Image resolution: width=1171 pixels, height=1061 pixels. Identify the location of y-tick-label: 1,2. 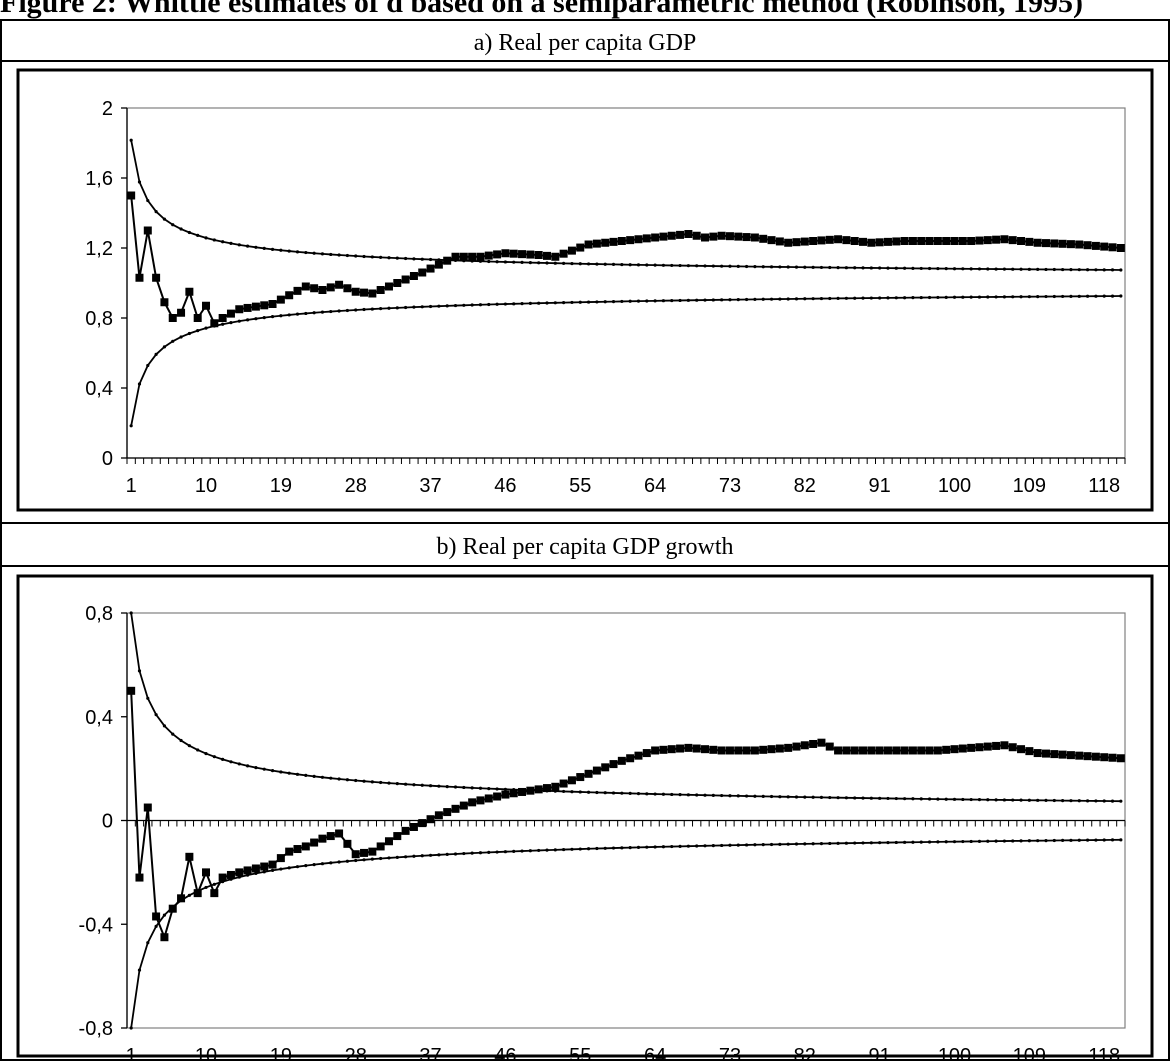
(99, 249).